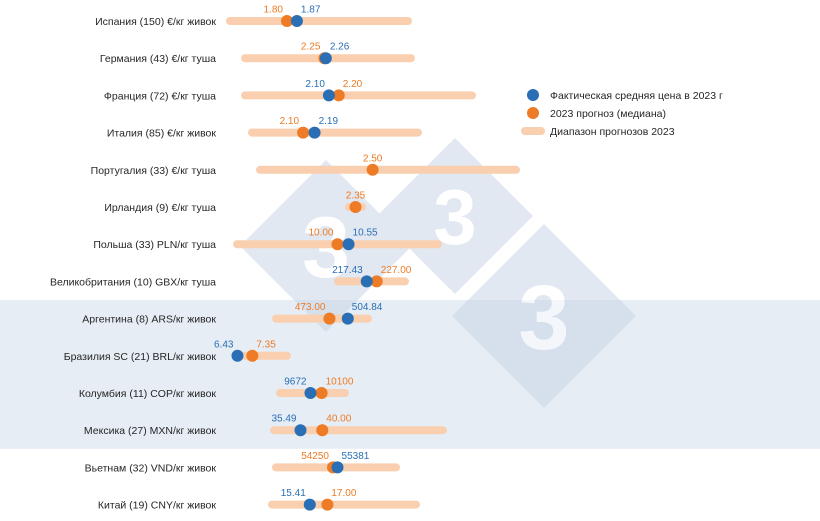  I want to click on row-label: Польша (33) PLN/кг туша, so click(154, 245).